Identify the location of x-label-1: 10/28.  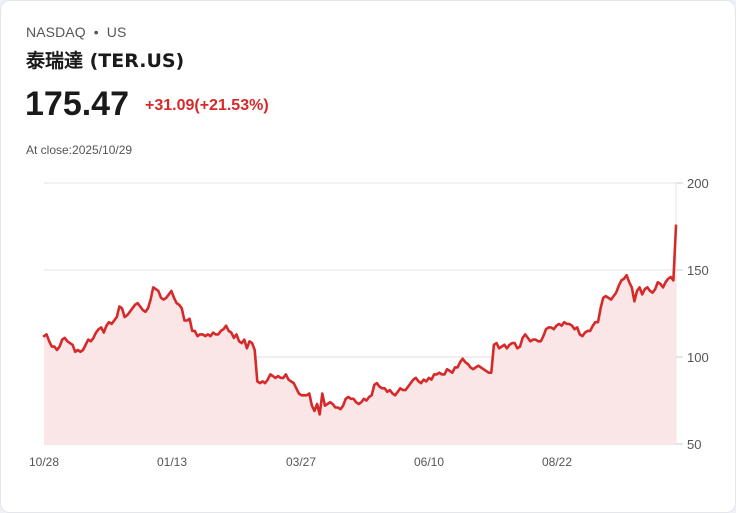
(44, 462).